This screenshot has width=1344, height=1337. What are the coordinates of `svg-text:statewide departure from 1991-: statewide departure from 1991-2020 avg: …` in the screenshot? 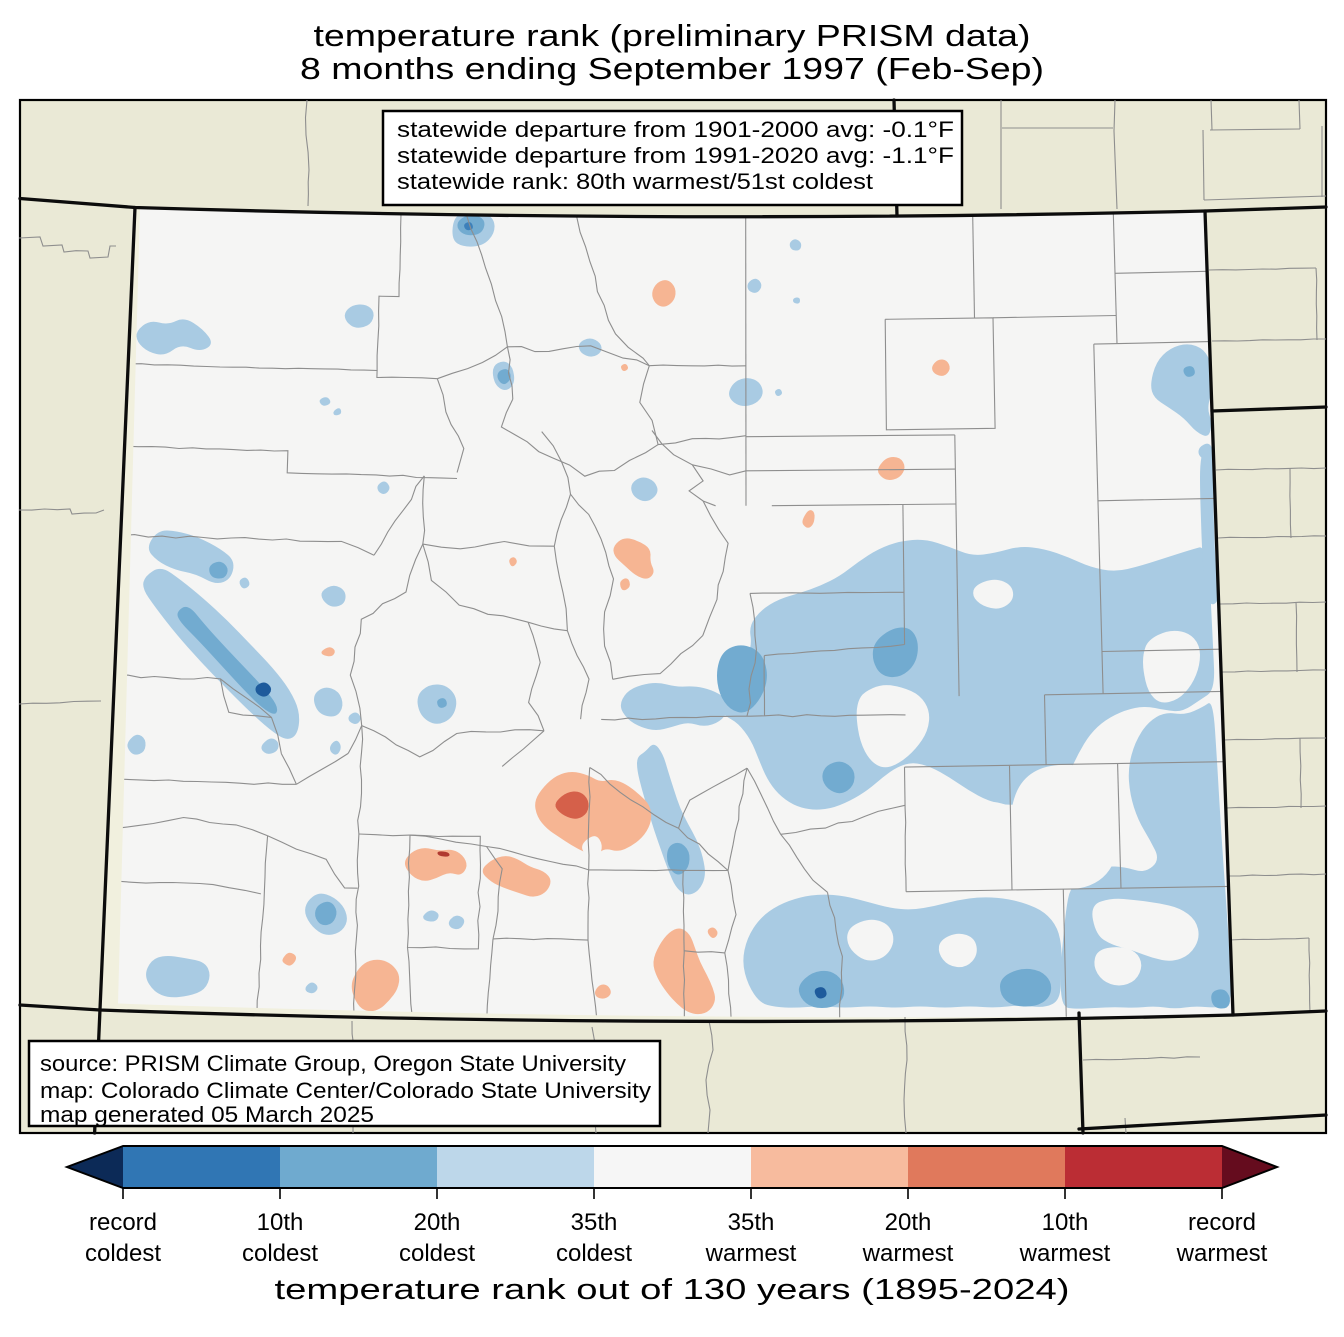 It's located at (675, 155).